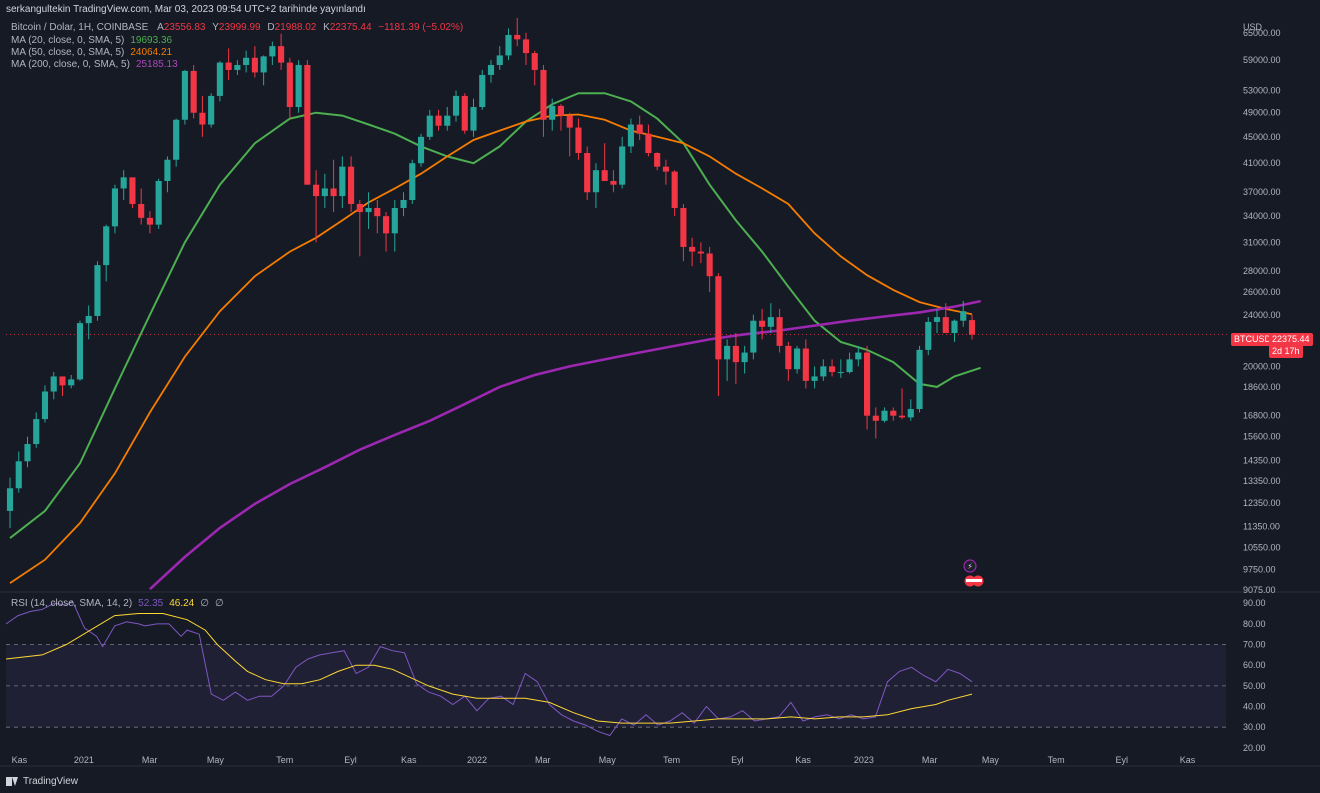 Image resolution: width=1320 pixels, height=793 pixels. Describe the element at coordinates (864, 760) in the screenshot. I see `time-tick-label: 2023` at that location.